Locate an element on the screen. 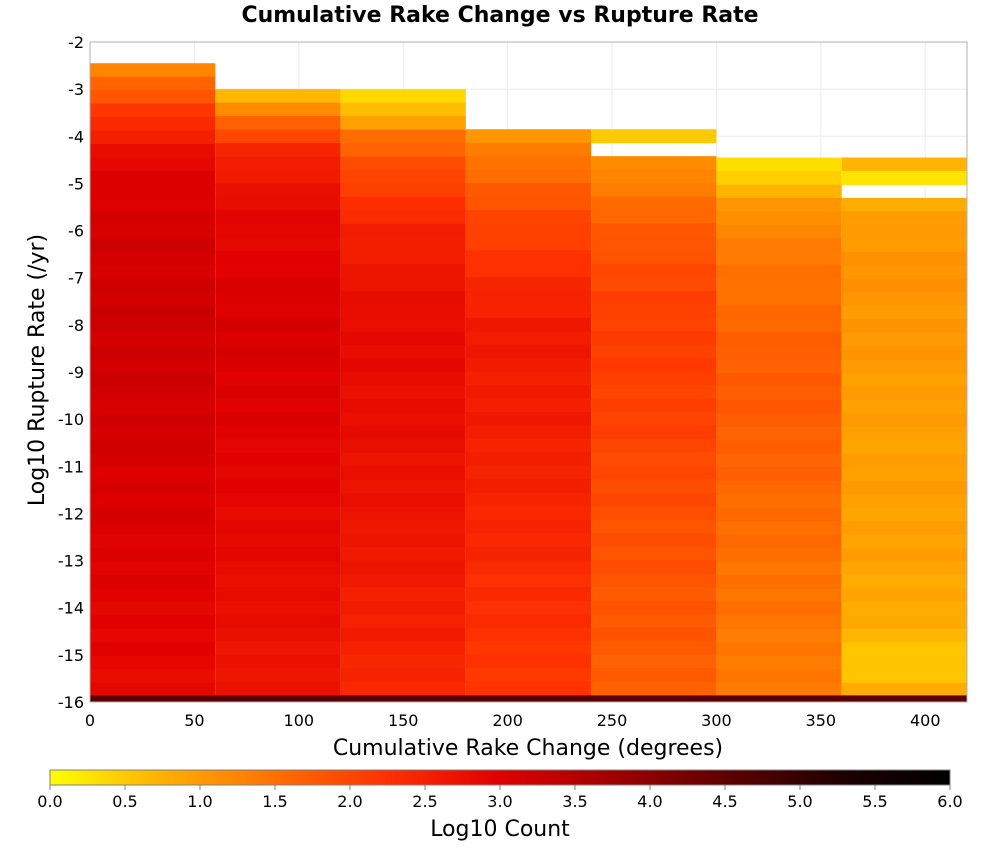 The height and width of the screenshot is (850, 1000). heatmap-cell-c6-r39 is located at coordinates (904, 689).